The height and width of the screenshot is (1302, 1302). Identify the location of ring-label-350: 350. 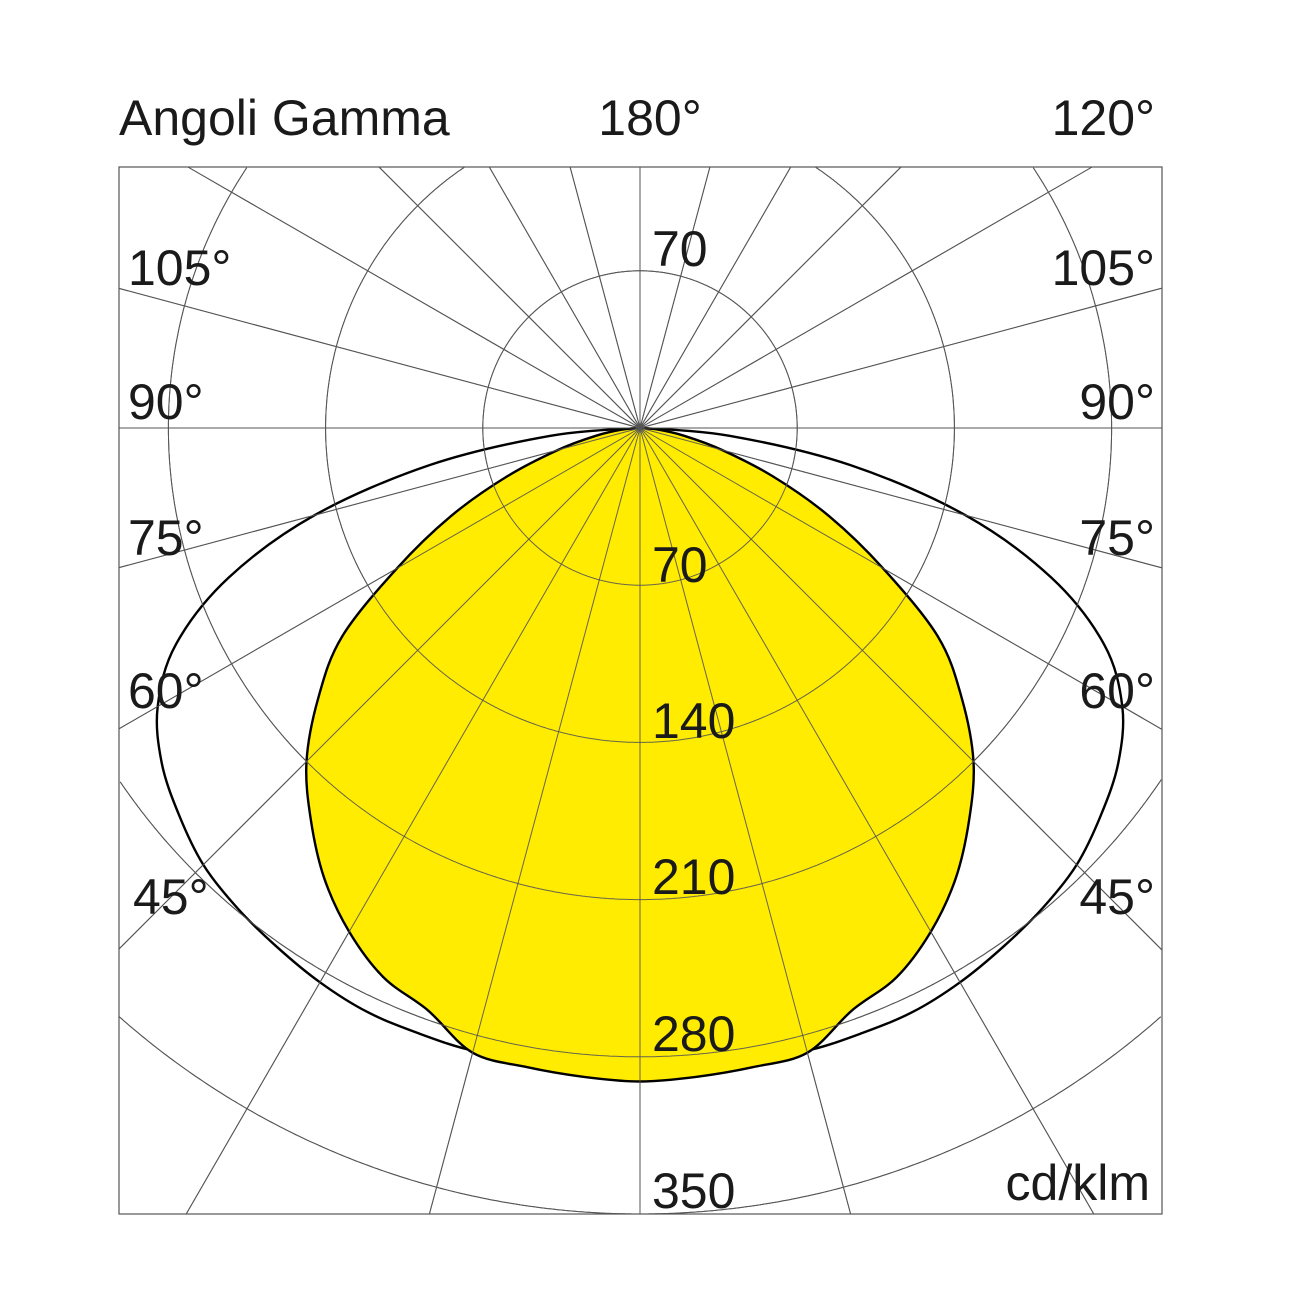
(693, 1191).